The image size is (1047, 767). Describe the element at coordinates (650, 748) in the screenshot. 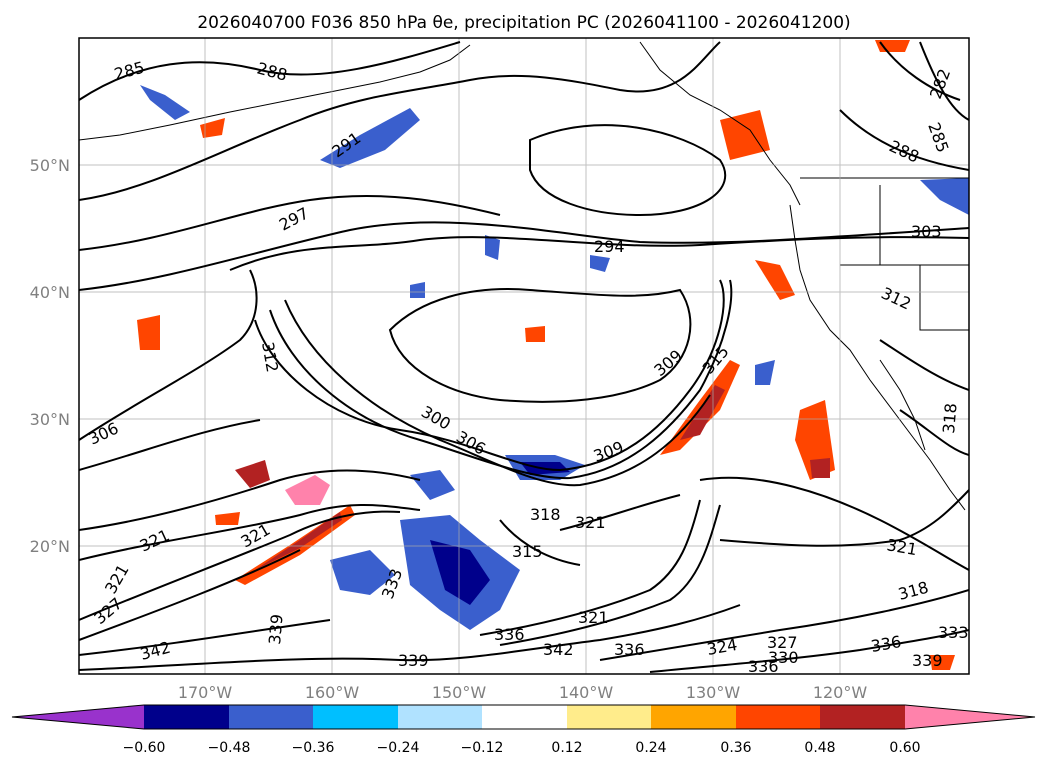

I see `colorbar-tick-label: 0.24` at that location.